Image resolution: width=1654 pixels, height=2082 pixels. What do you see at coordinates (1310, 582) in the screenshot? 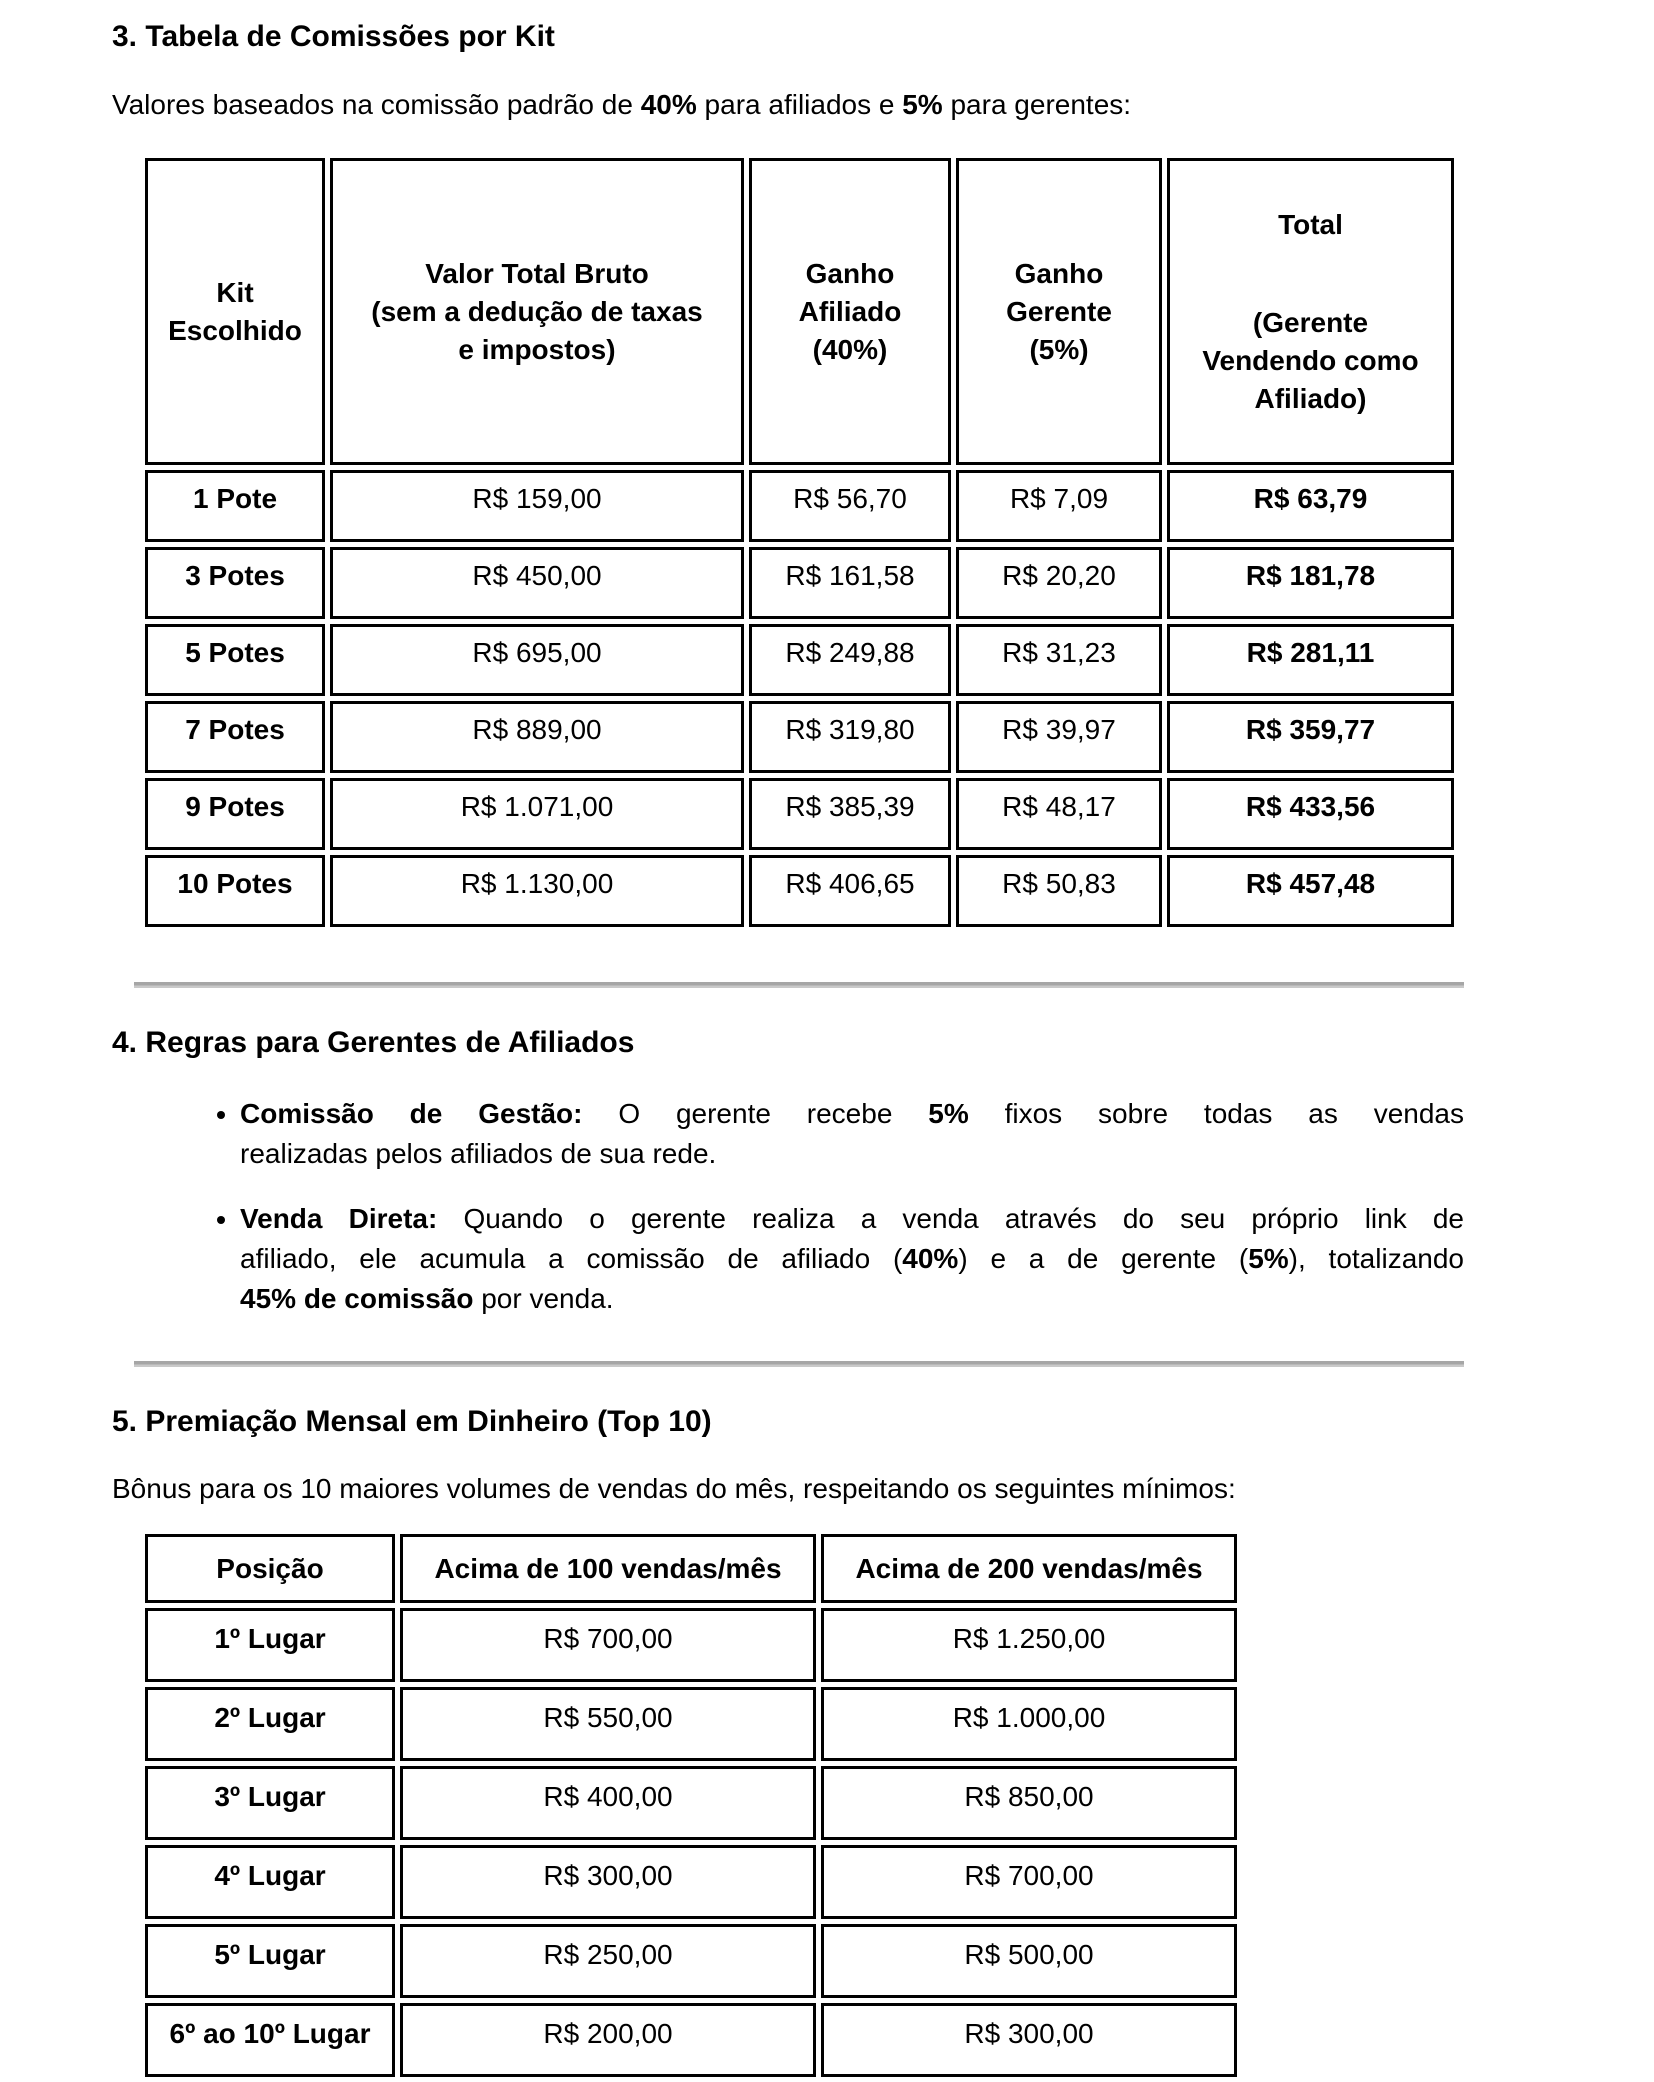
I see `cell-total: R$ 181,78` at bounding box center [1310, 582].